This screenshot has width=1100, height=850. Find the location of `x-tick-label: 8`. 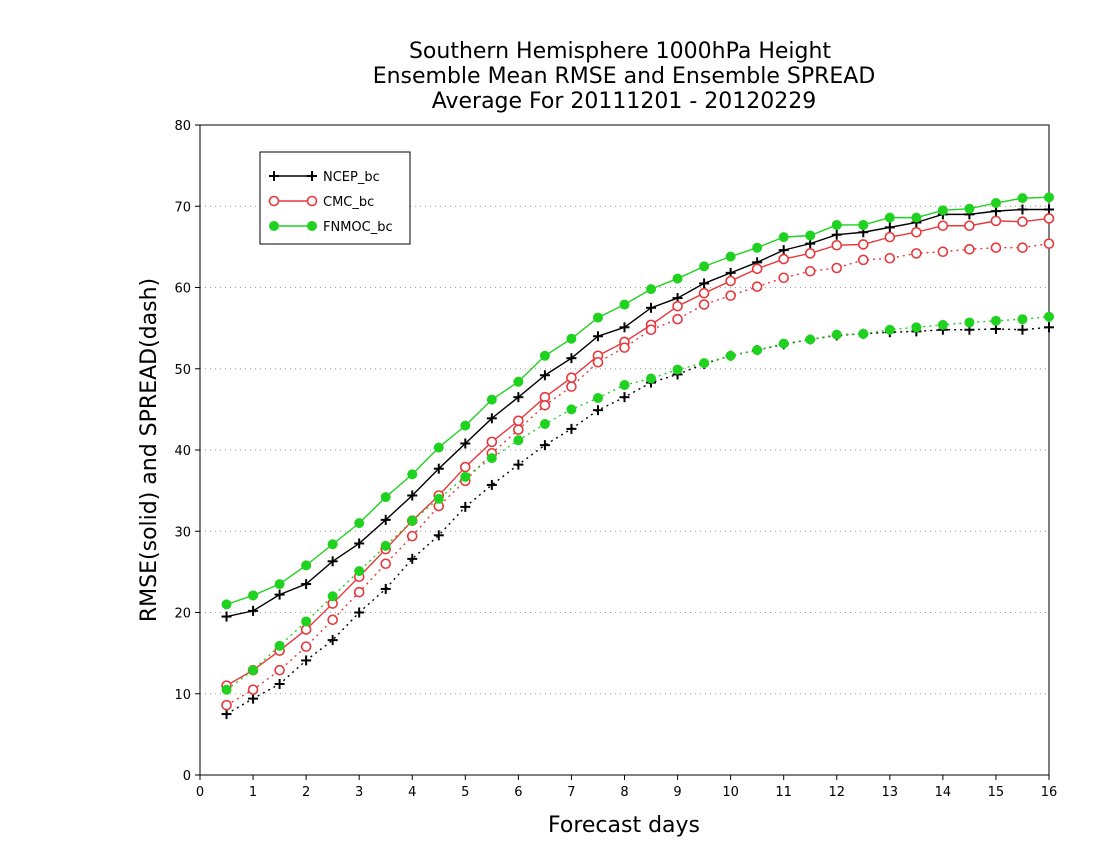

x-tick-label: 8 is located at coordinates (624, 792).